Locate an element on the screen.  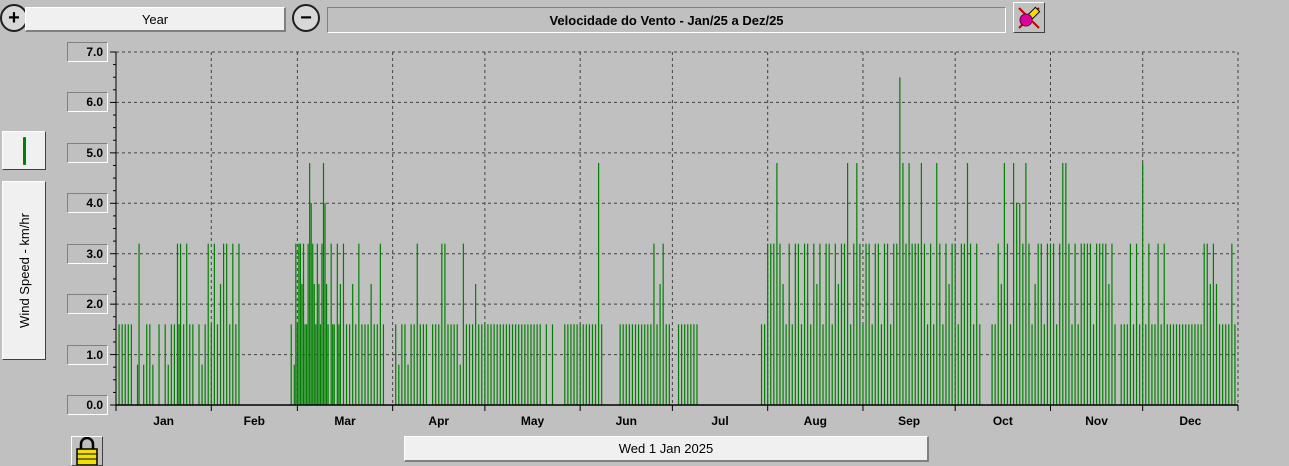
y-tick-label: 7.0 is located at coordinates (87, 52).